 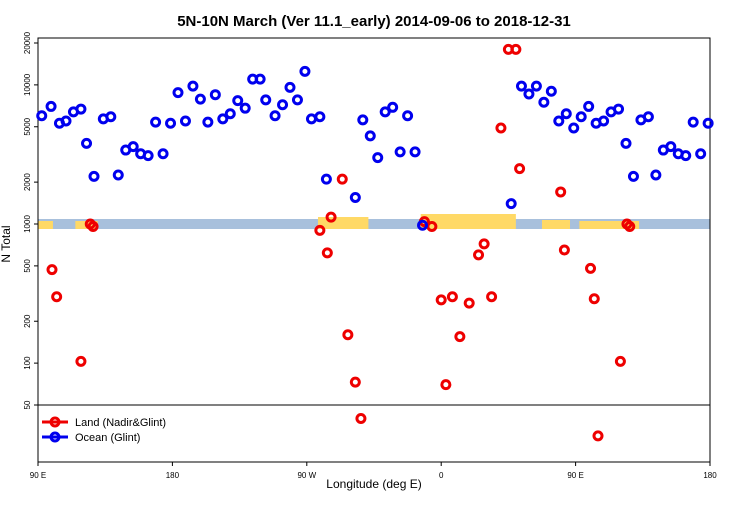 I want to click on ocean-band, so click(x=374, y=224).